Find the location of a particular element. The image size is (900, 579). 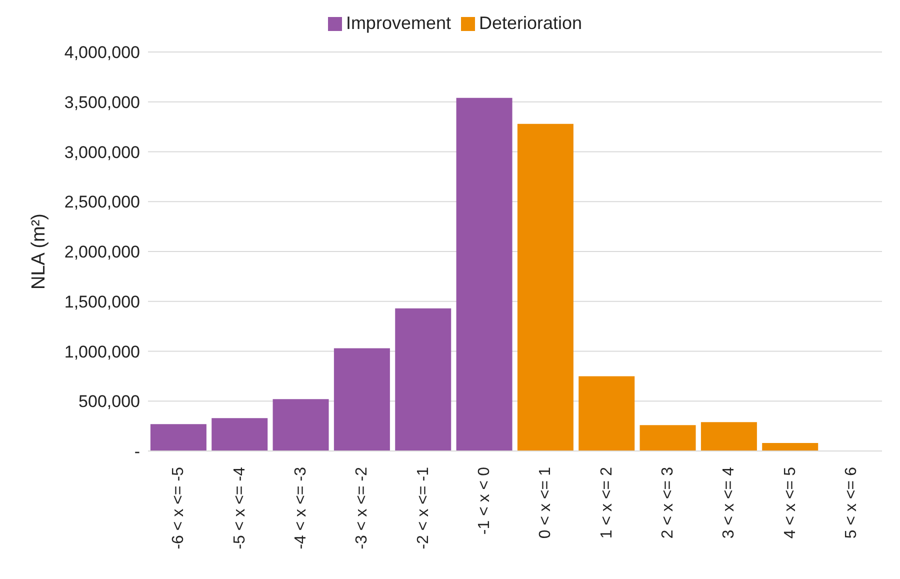

y-tick-label: 500,000 is located at coordinates (109, 402).